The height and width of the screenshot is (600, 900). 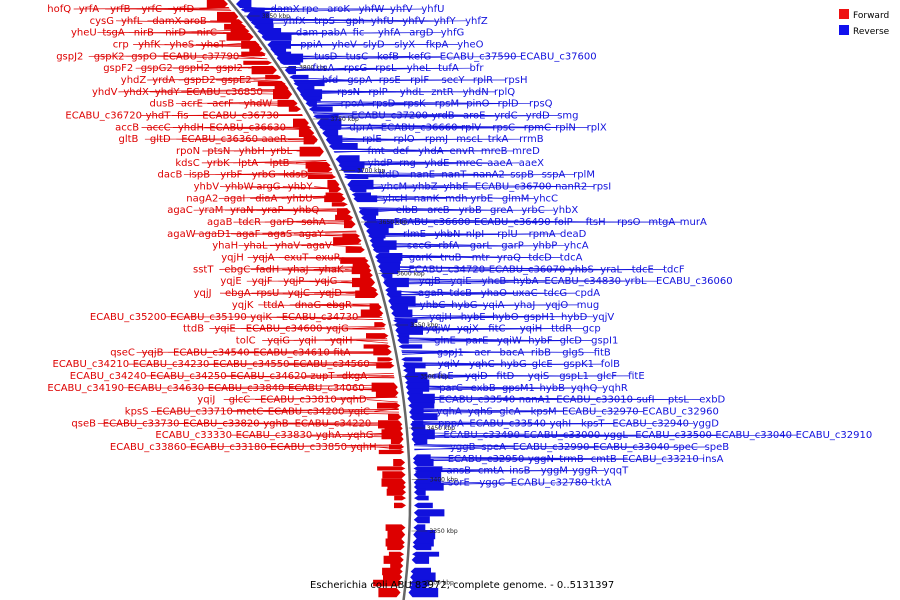 What do you see at coordinates (494, 305) in the screenshot?
I see `gene-label-reverse: yqiA` at bounding box center [494, 305].